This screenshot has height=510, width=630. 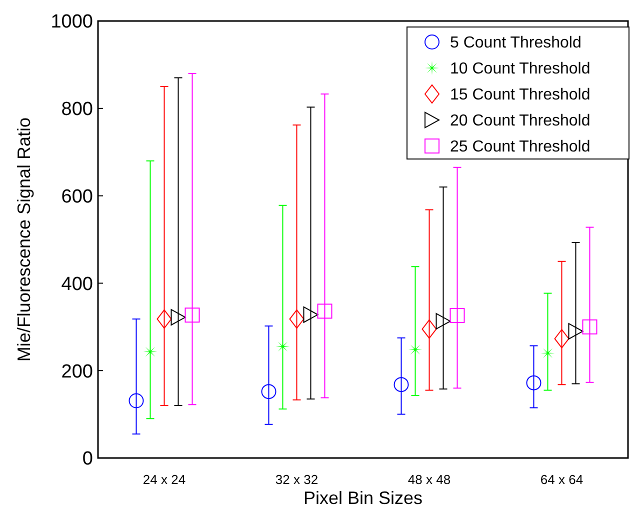 What do you see at coordinates (520, 95) in the screenshot?
I see `legend-label: 15 Count Threshold` at bounding box center [520, 95].